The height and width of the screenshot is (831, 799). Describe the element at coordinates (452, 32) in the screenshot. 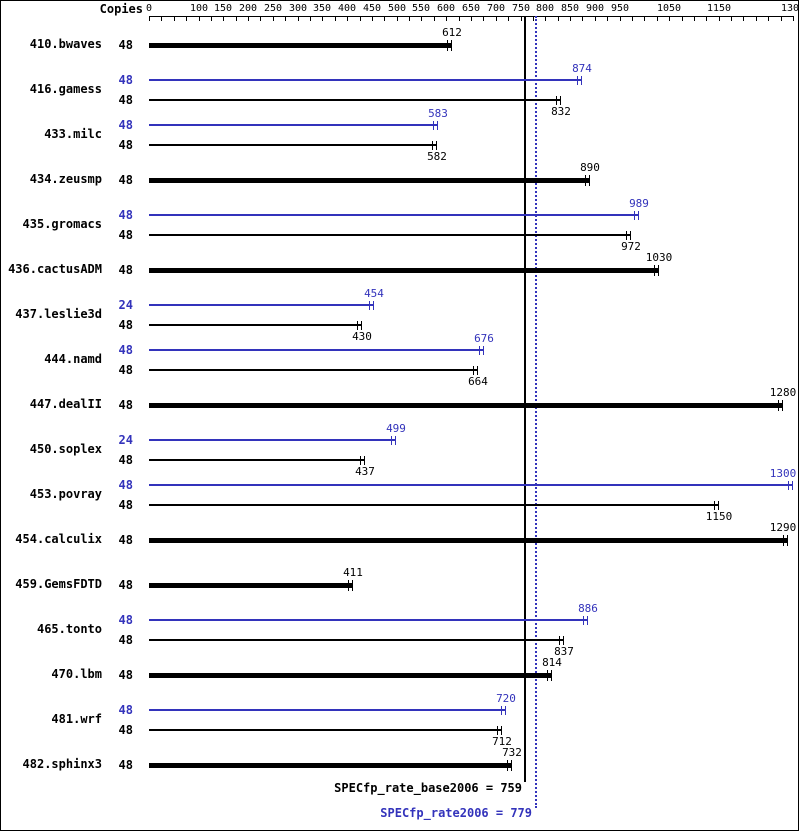

I see `result-value-label: 612` at that location.